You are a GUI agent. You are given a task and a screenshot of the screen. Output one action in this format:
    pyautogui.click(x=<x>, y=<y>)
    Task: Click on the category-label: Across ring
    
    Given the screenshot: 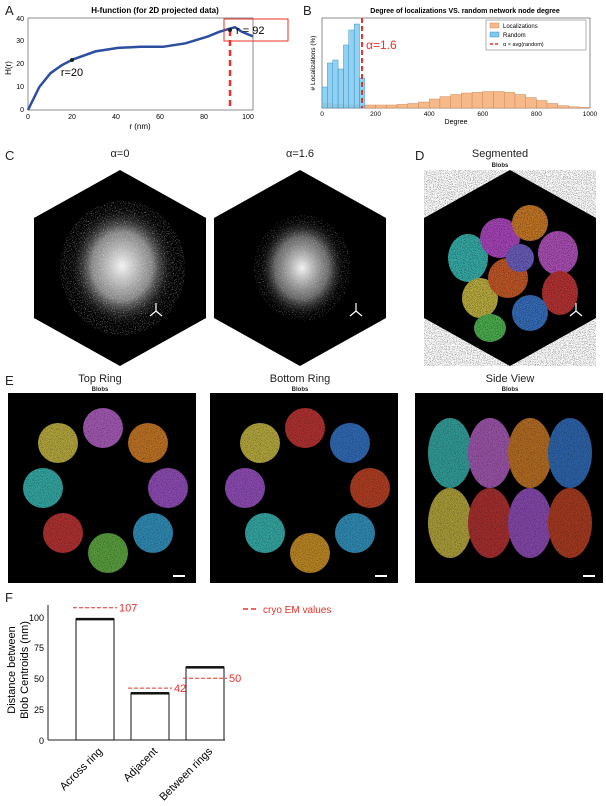 What is the action you would take?
    pyautogui.click(x=81, y=769)
    